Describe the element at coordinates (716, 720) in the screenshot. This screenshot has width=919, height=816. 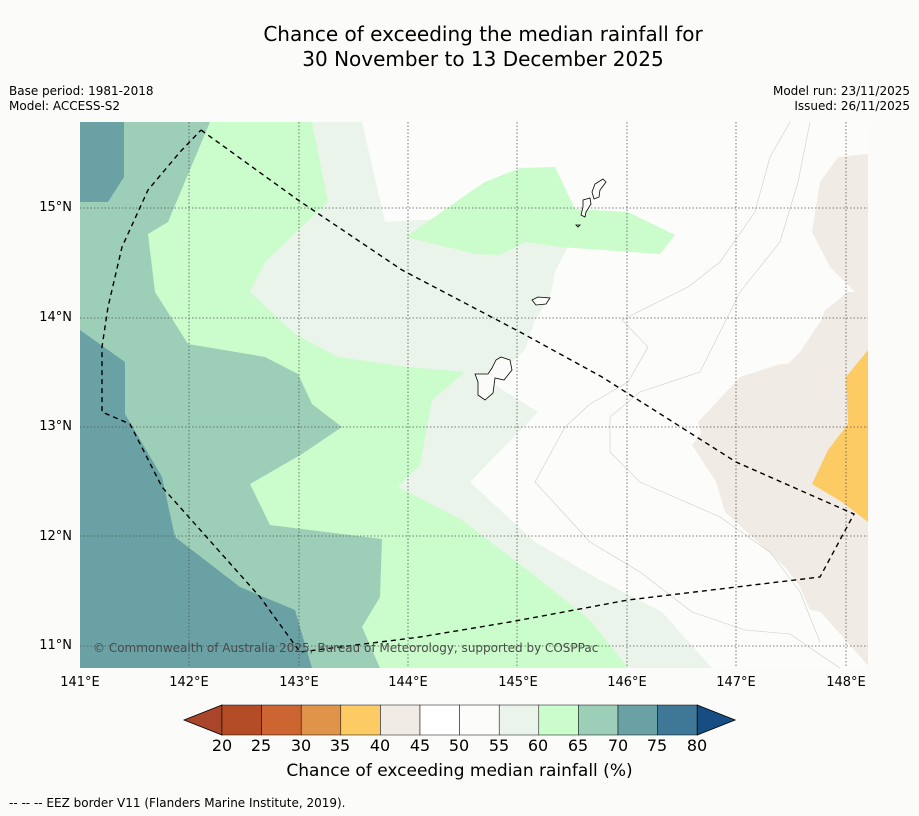
I see `colorbar-extend-high` at that location.